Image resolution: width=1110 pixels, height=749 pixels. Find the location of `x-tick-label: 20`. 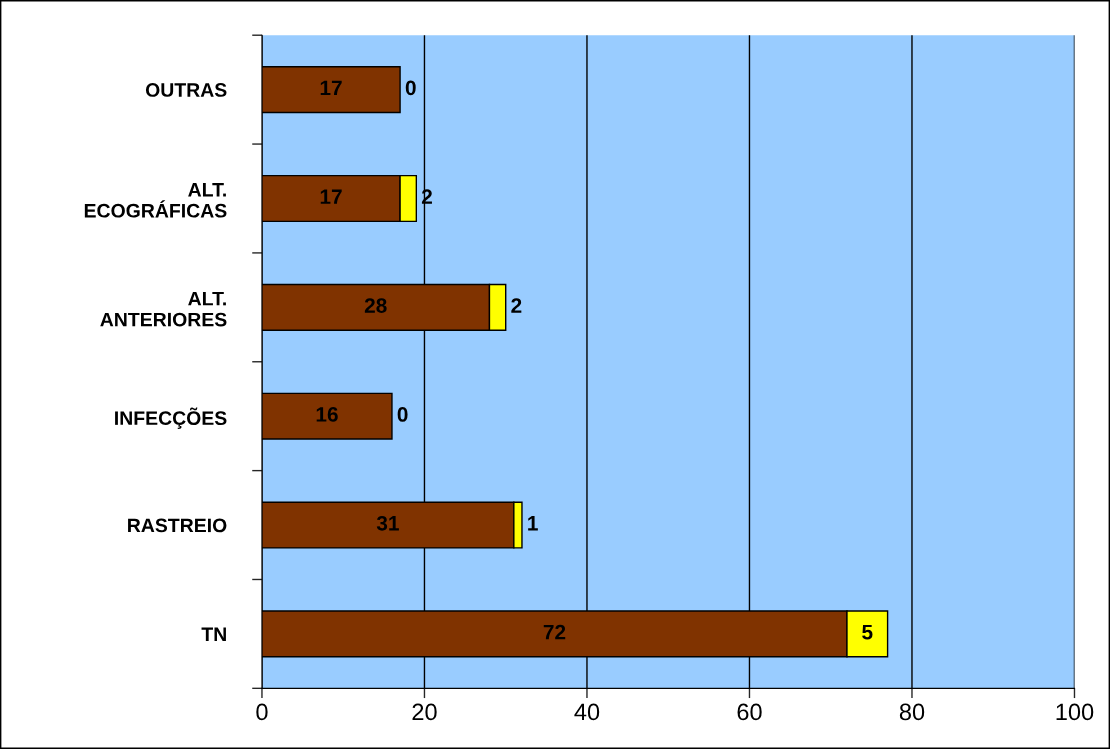

x-tick-label: 20 is located at coordinates (424, 712).